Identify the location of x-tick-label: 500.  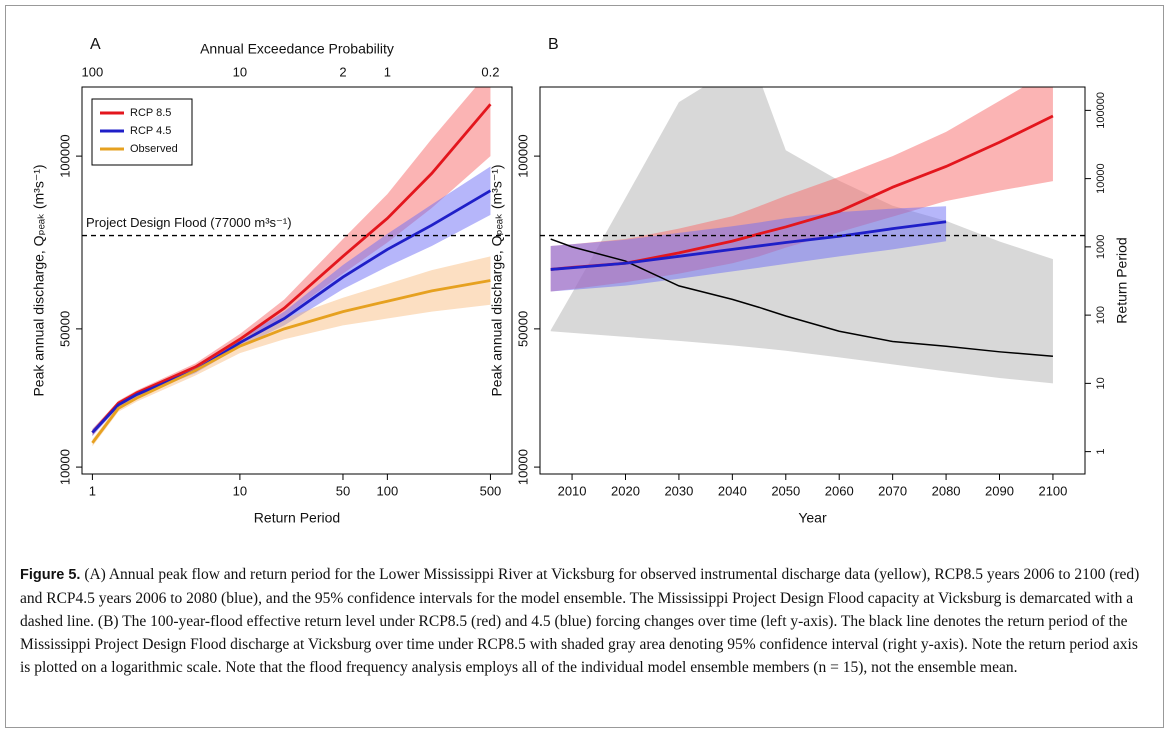
(491, 490).